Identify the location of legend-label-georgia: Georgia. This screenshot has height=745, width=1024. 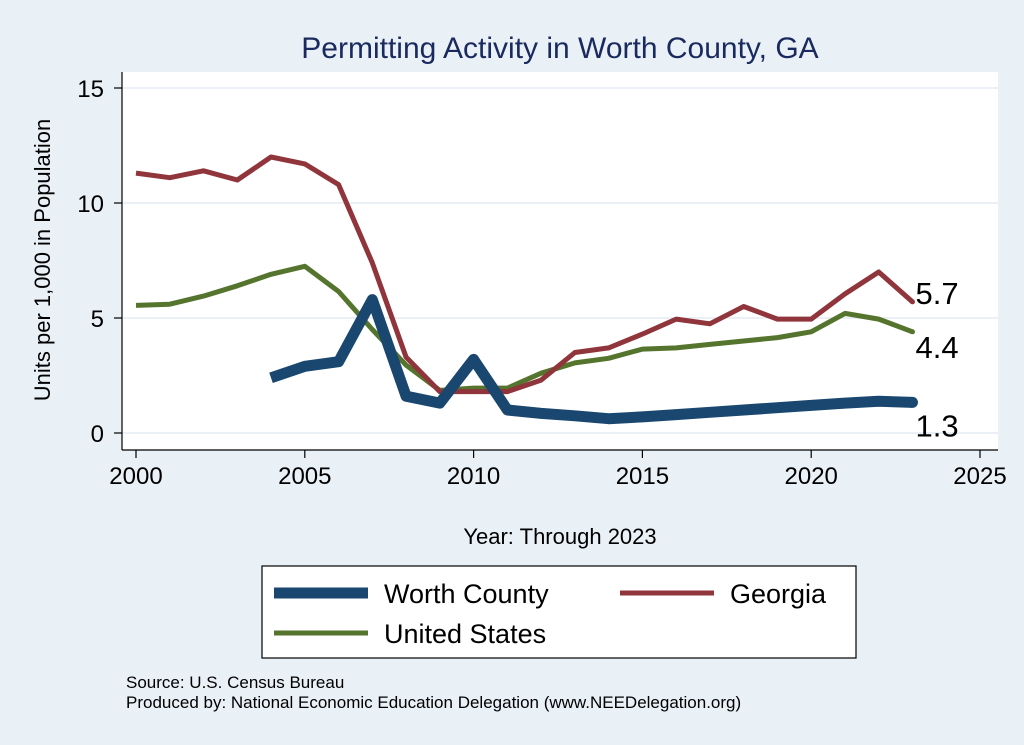
(778, 594).